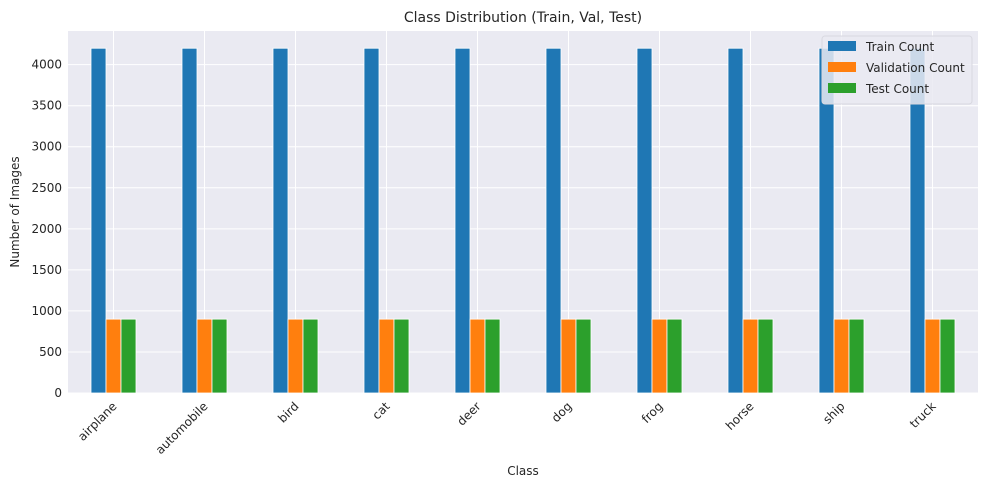  I want to click on legend-box, so click(897, 70).